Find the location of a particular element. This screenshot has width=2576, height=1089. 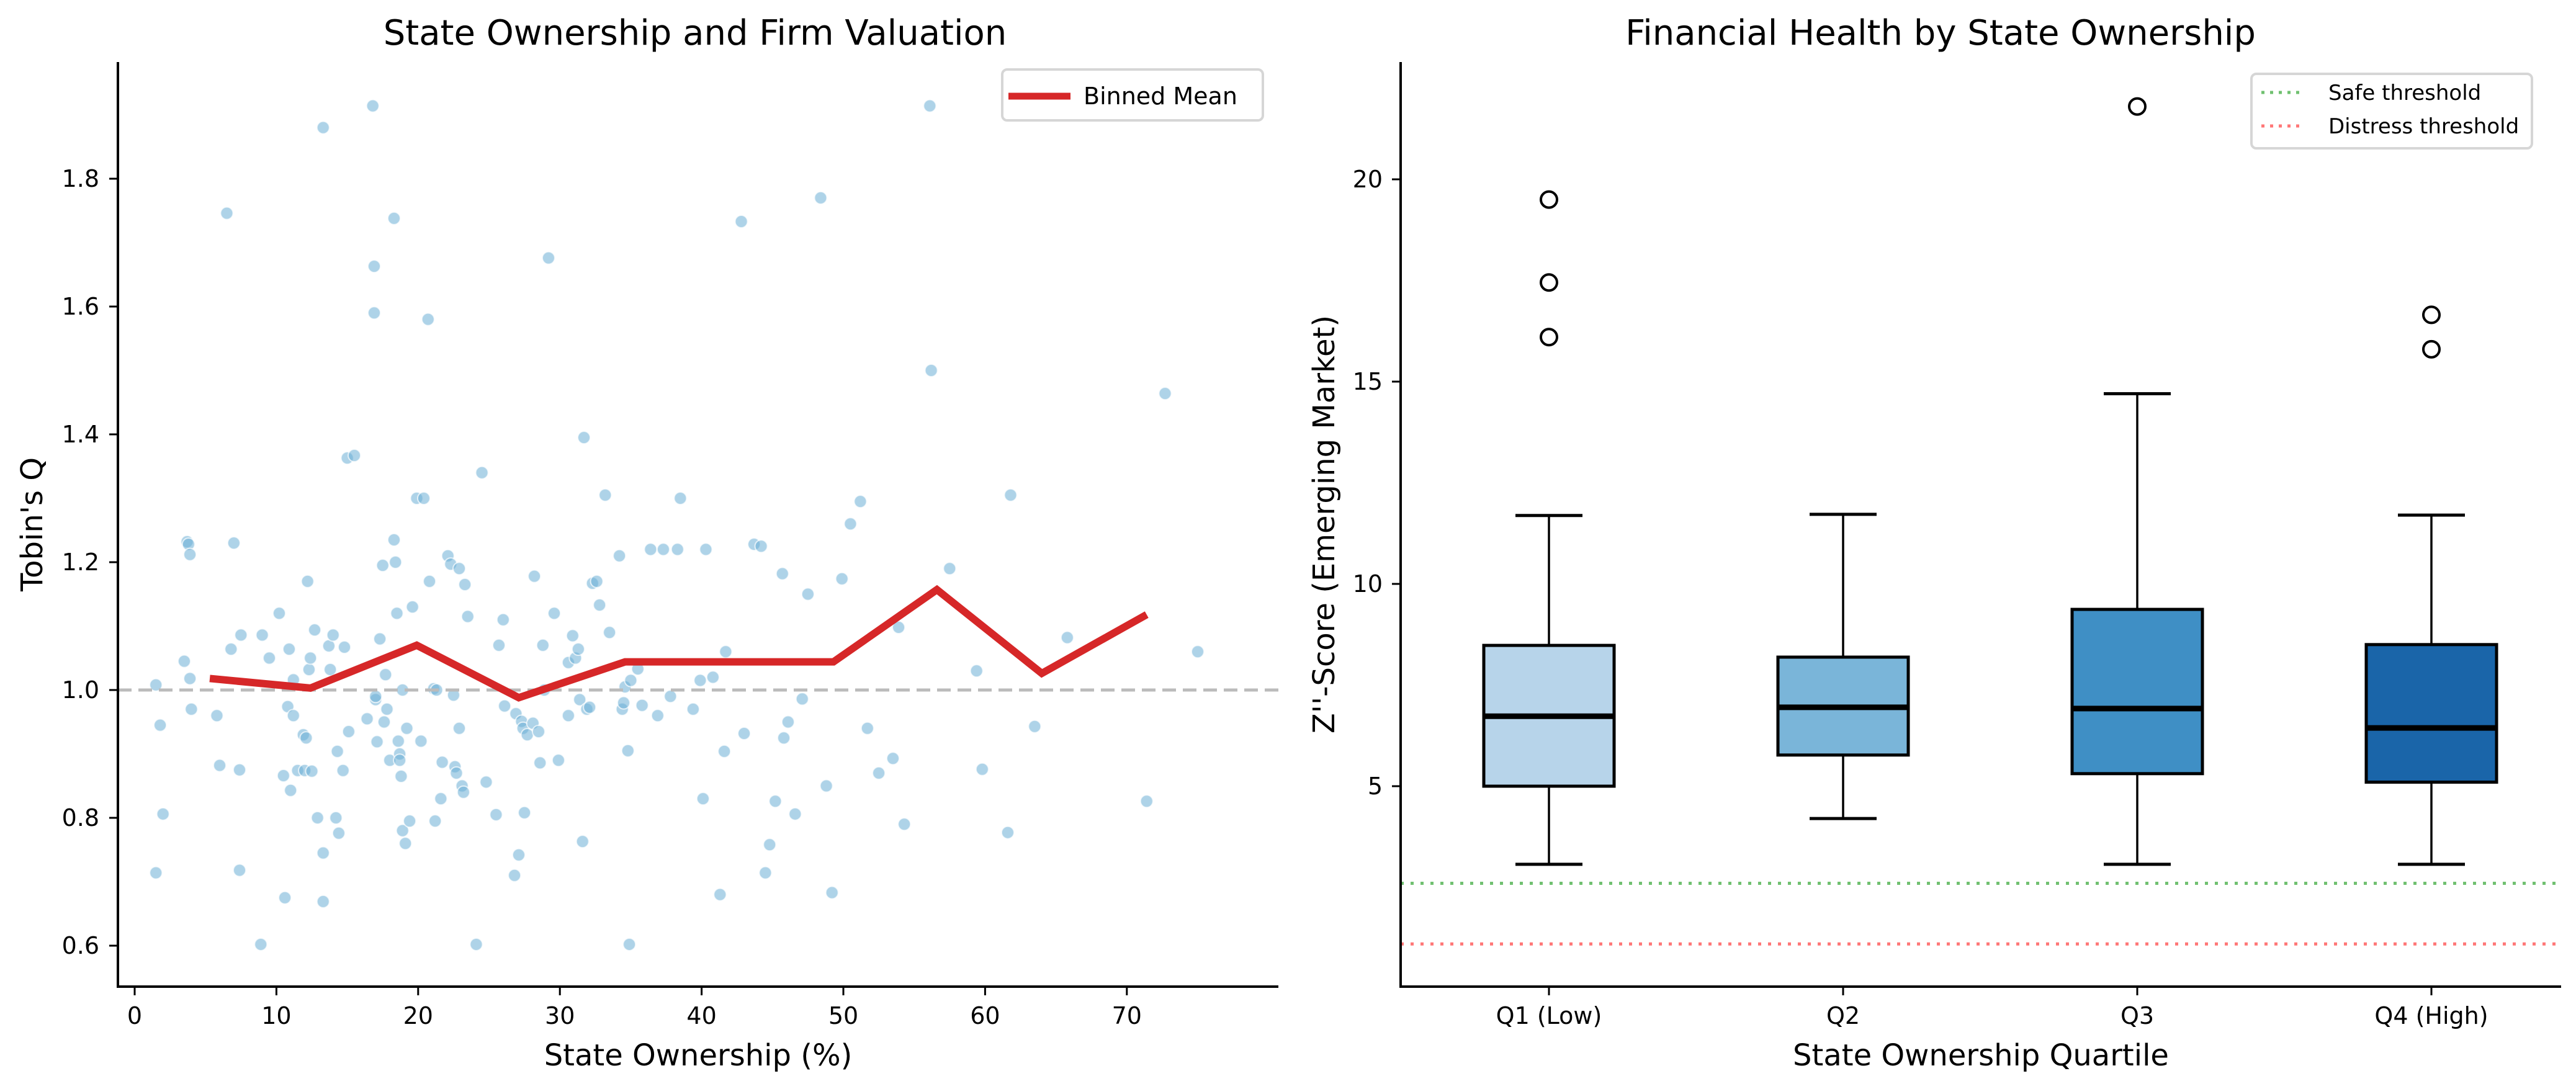

x-tick-label: 40 is located at coordinates (701, 1015).